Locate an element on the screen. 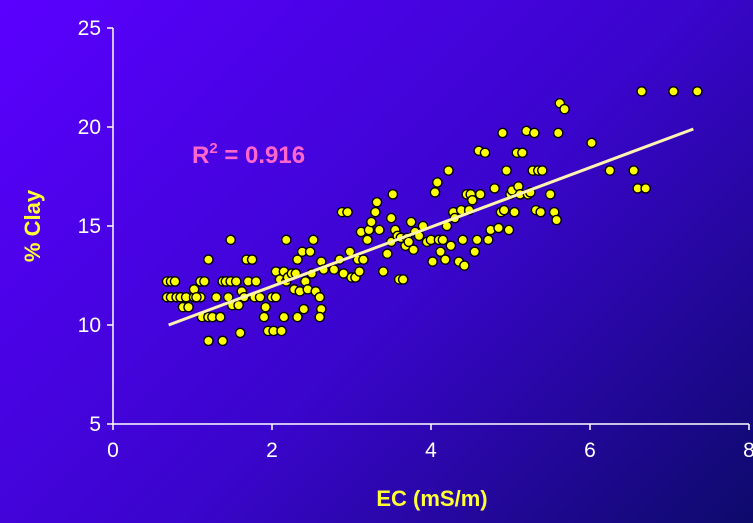 The height and width of the screenshot is (523, 753). r-squared-annotation: R2 = 0.916 is located at coordinates (248, 154).